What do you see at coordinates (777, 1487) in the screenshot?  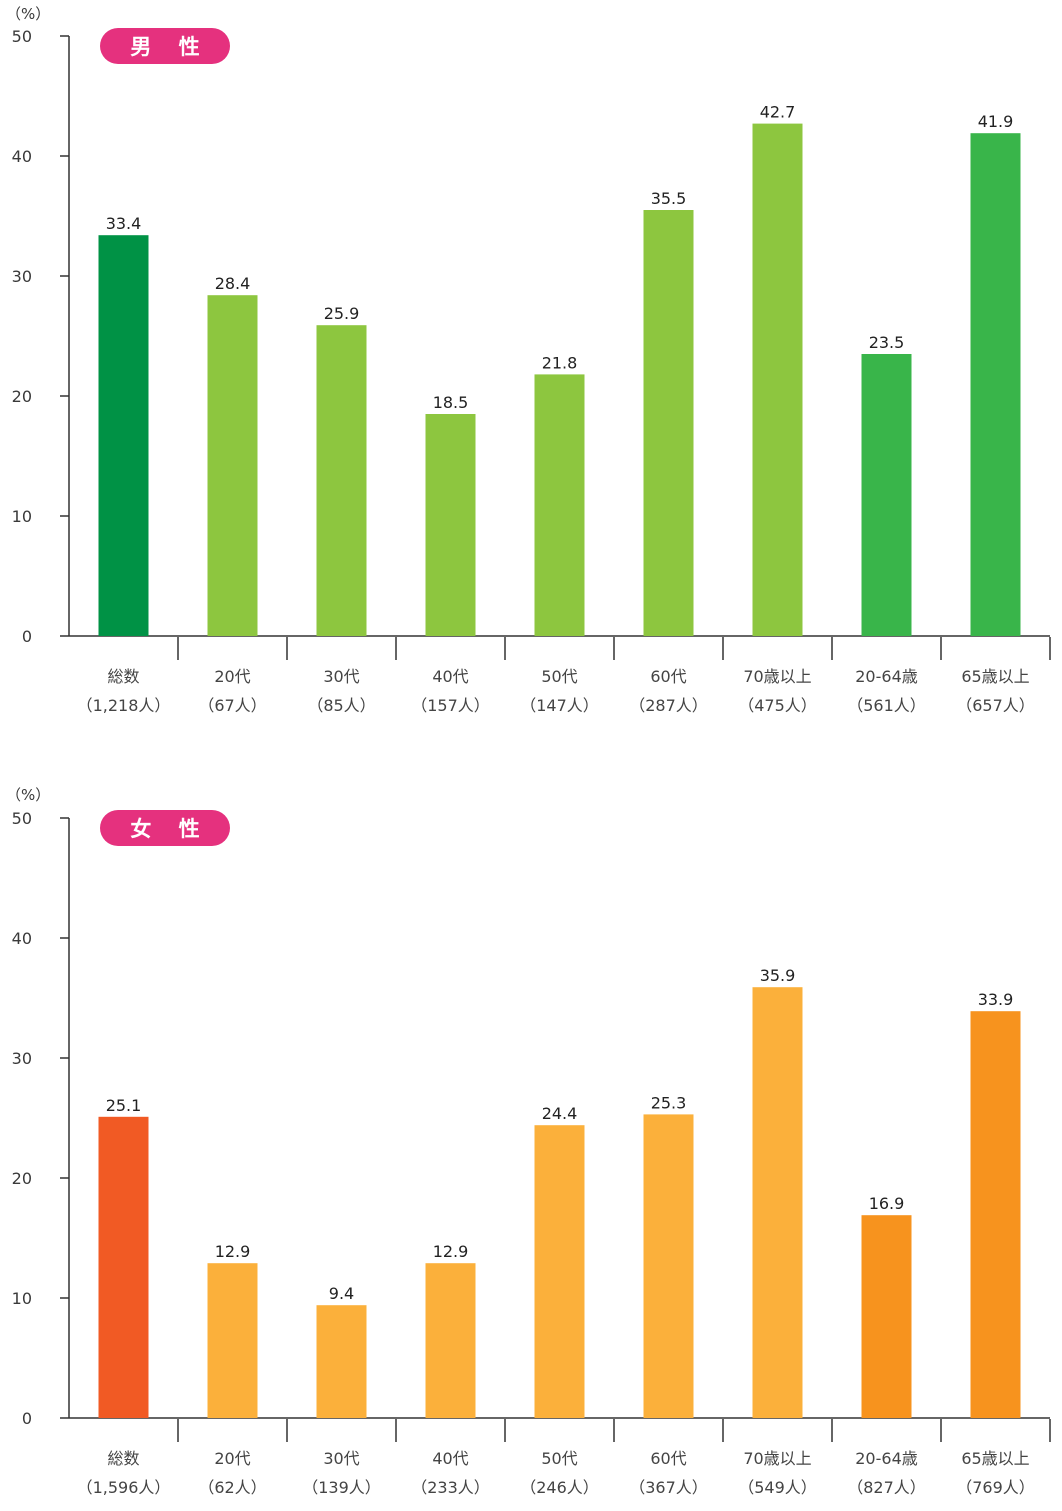 I see `x-category-count-label: （549人）` at bounding box center [777, 1487].